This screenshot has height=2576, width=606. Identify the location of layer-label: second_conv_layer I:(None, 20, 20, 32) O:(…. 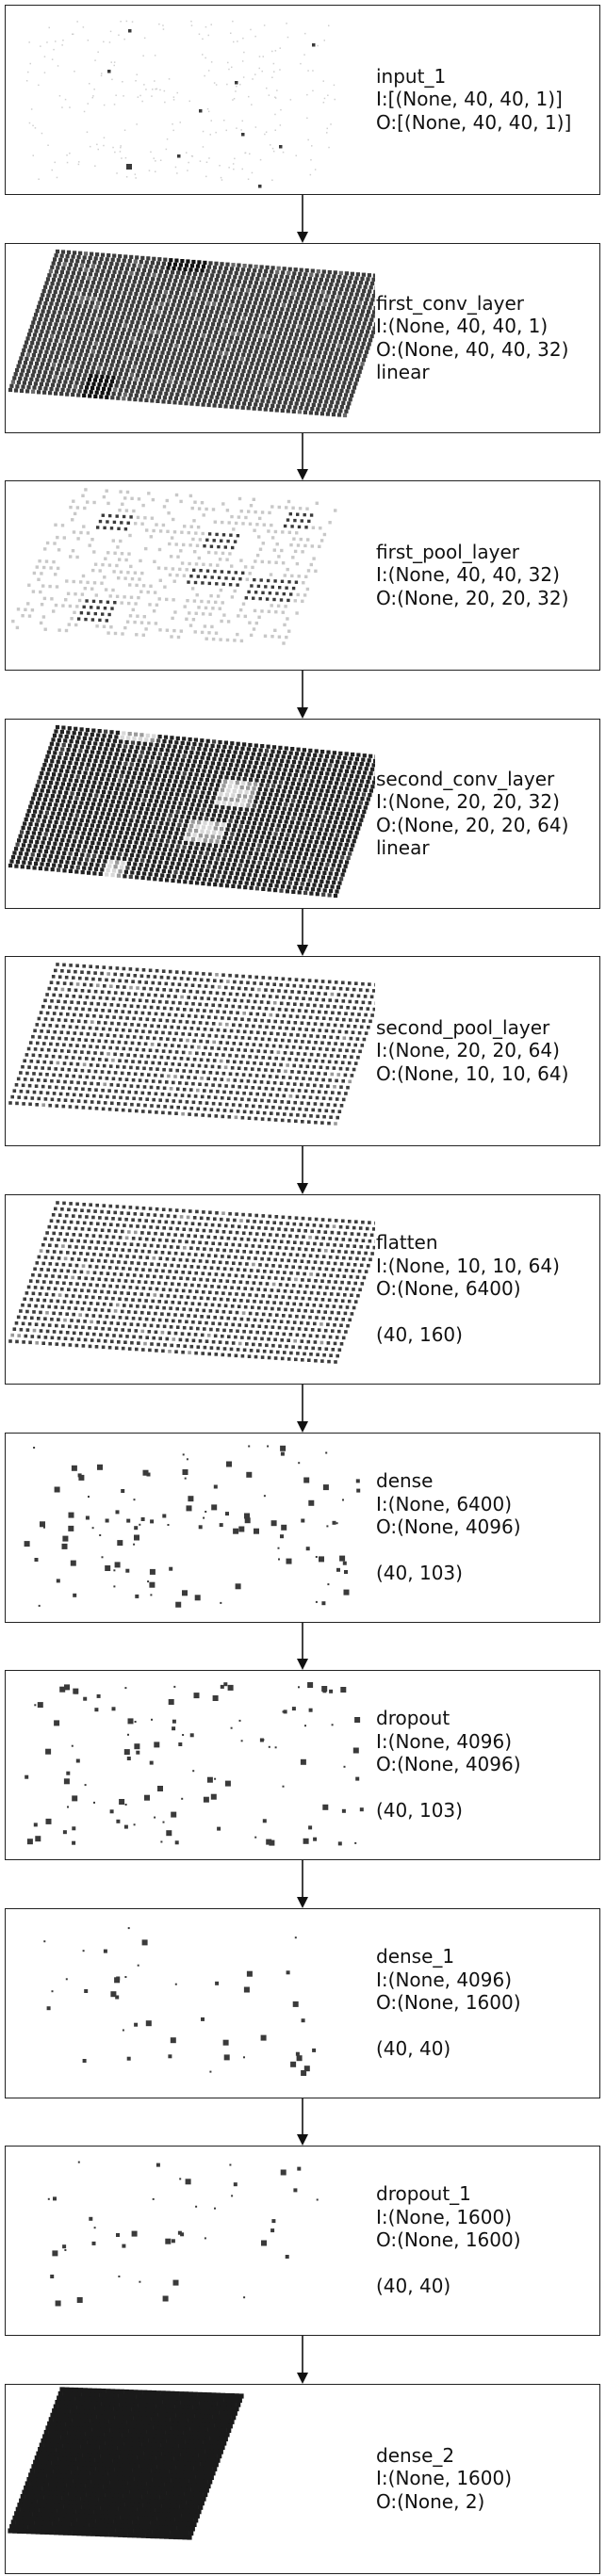
(487, 813).